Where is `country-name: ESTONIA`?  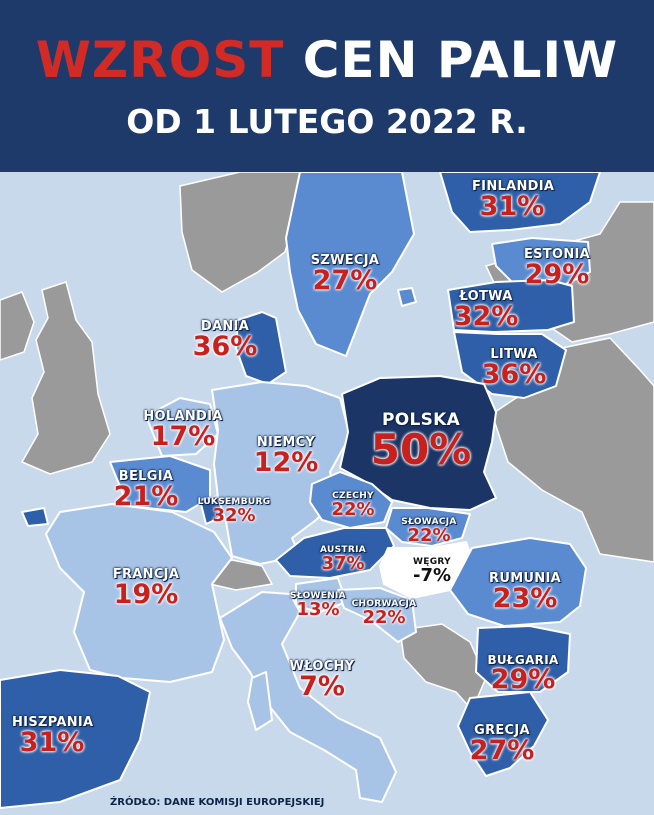 country-name: ESTONIA is located at coordinates (557, 254).